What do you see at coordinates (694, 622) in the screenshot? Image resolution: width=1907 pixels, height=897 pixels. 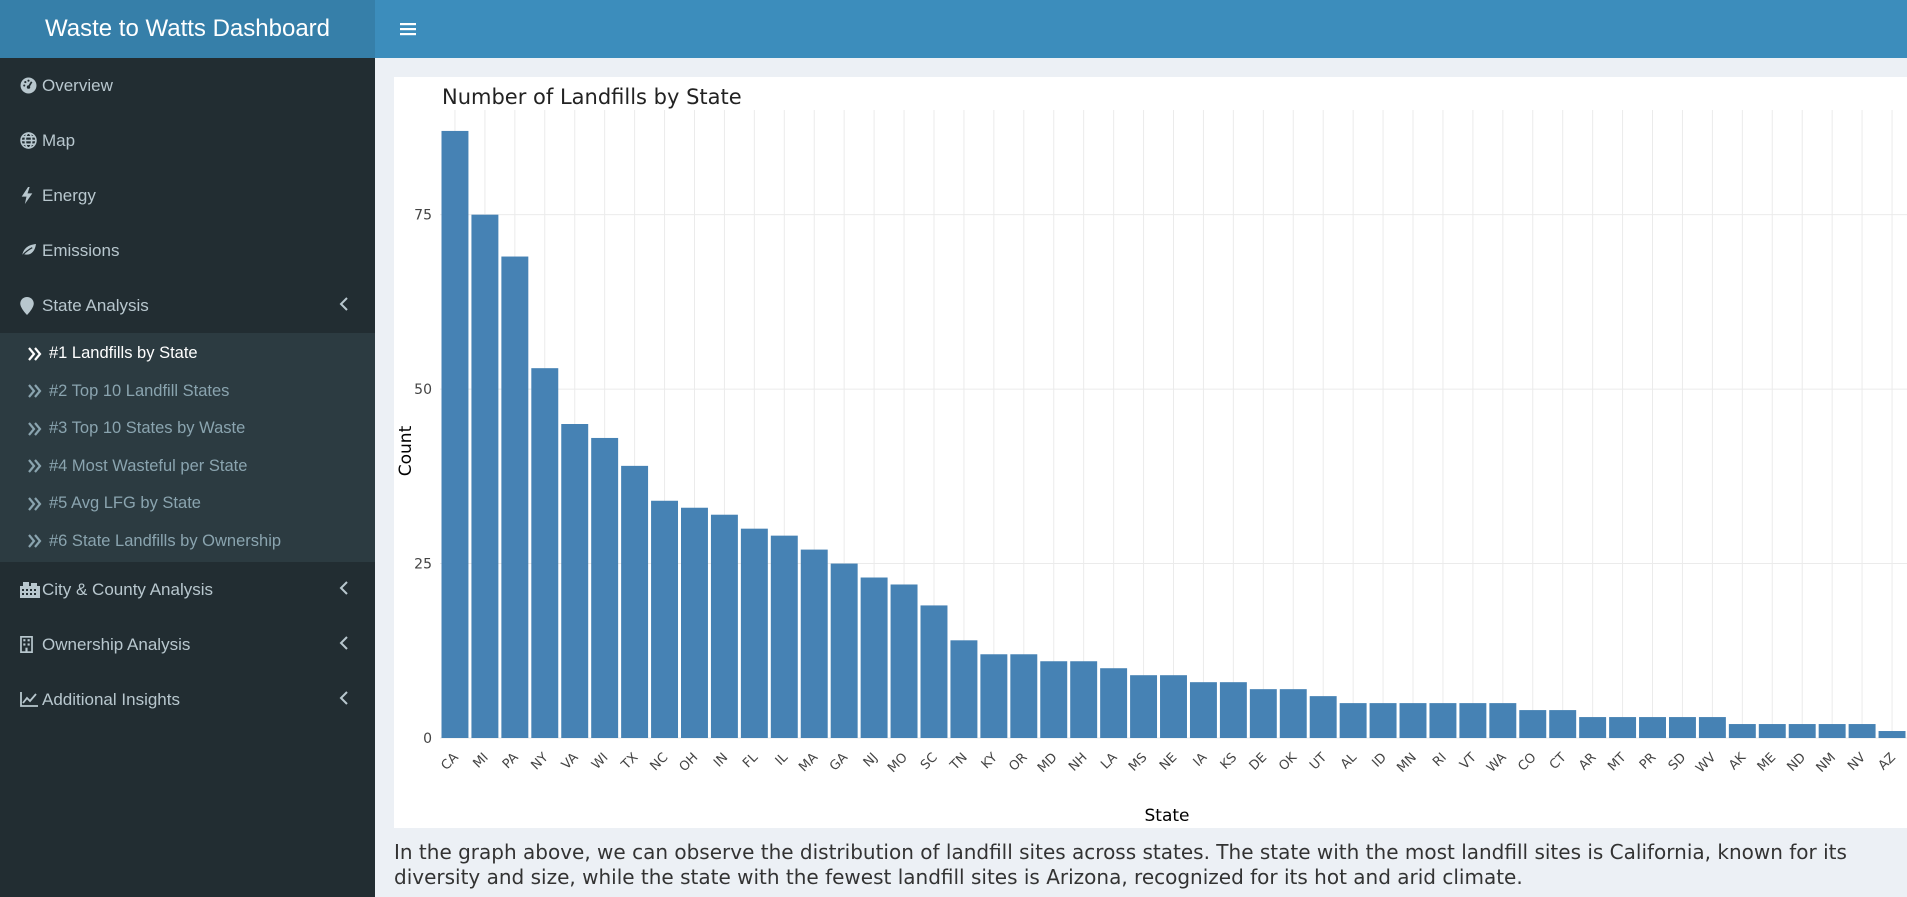 I see `bar-oh` at bounding box center [694, 622].